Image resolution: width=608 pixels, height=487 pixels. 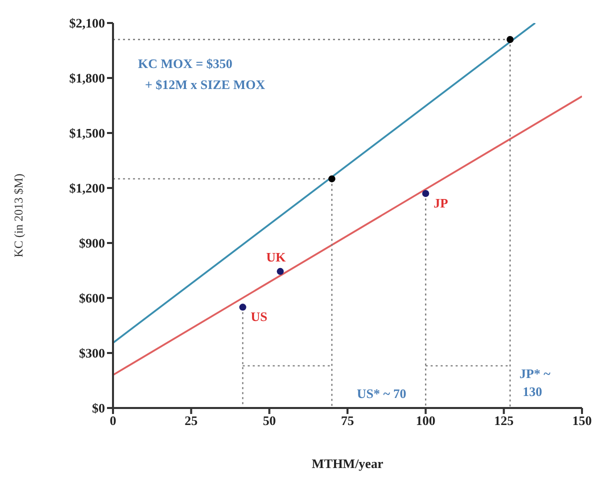 I want to click on x-tick-label: 0, so click(x=113, y=420).